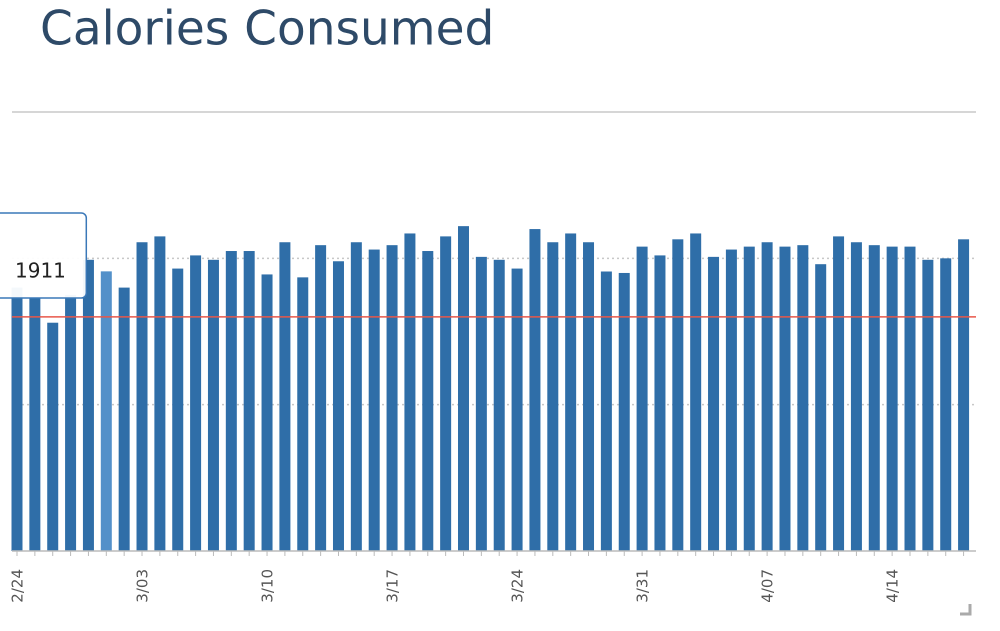 The image size is (1000, 631). I want to click on x-tick-label: 3/24, so click(518, 586).